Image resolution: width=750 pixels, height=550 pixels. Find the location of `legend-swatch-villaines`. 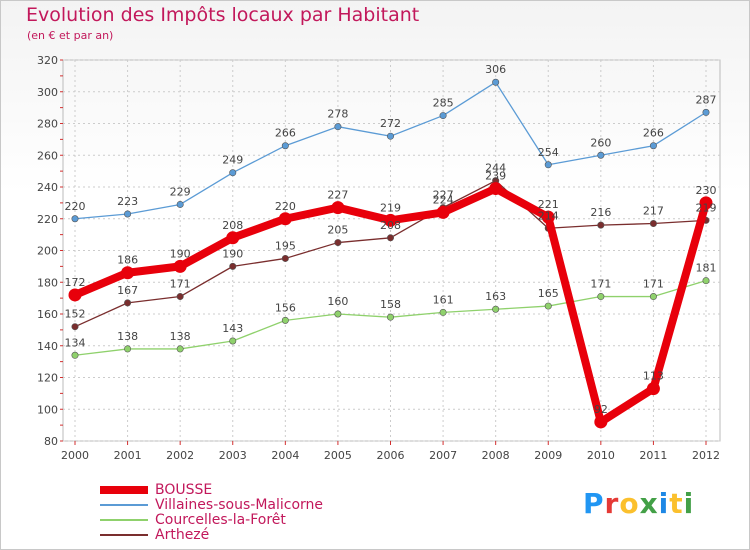

legend-swatch-villaines is located at coordinates (124, 504).